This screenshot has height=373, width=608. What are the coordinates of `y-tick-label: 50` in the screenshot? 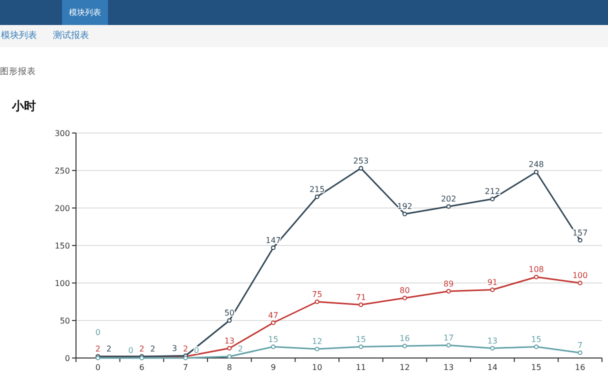 It's located at (65, 321).